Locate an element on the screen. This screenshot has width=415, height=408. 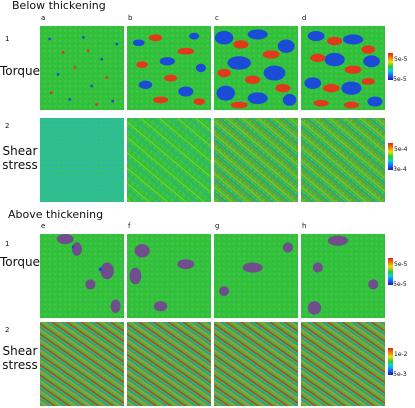
shear-map-e is located at coordinates (82, 364).